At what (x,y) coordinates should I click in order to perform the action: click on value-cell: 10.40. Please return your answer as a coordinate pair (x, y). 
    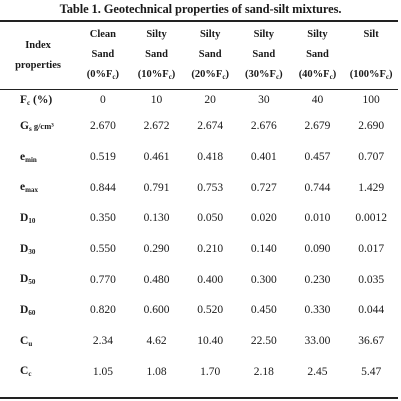
    Looking at the image, I should click on (210, 341).